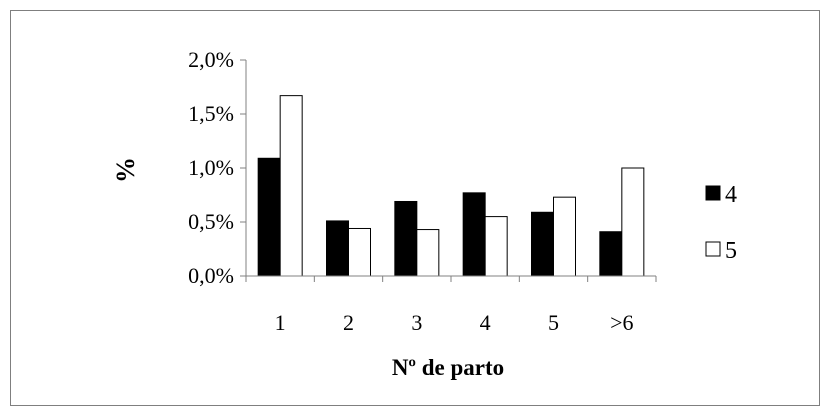 The image size is (832, 415). Describe the element at coordinates (211, 221) in the screenshot. I see `y-tick-label: 0,5%` at that location.